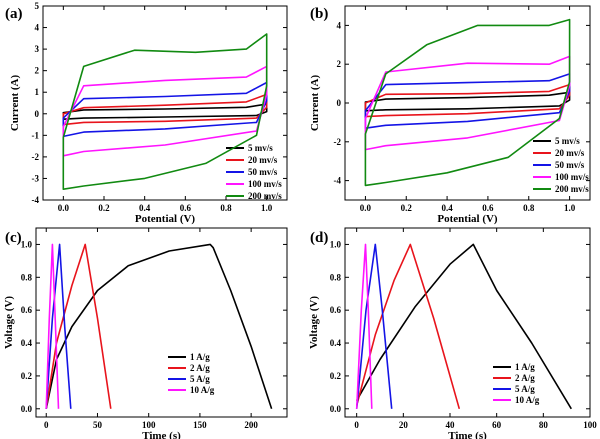 The image size is (600, 439). Describe the element at coordinates (36, 135) in the screenshot. I see `y-tick-label: -1` at that location.